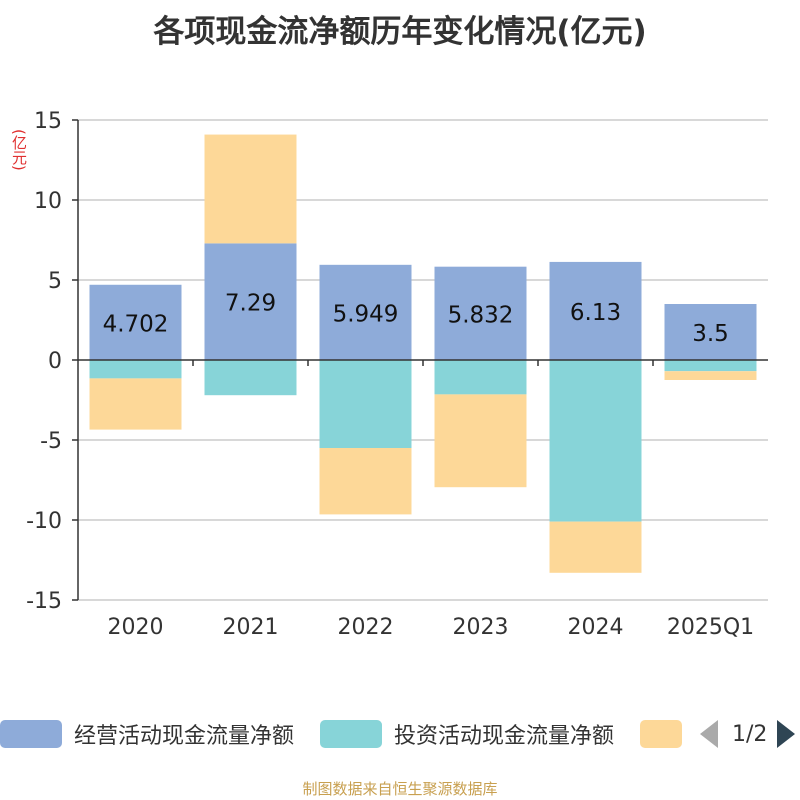 This screenshot has height=800, width=800. I want to click on data-label: 5.832, so click(481, 315).